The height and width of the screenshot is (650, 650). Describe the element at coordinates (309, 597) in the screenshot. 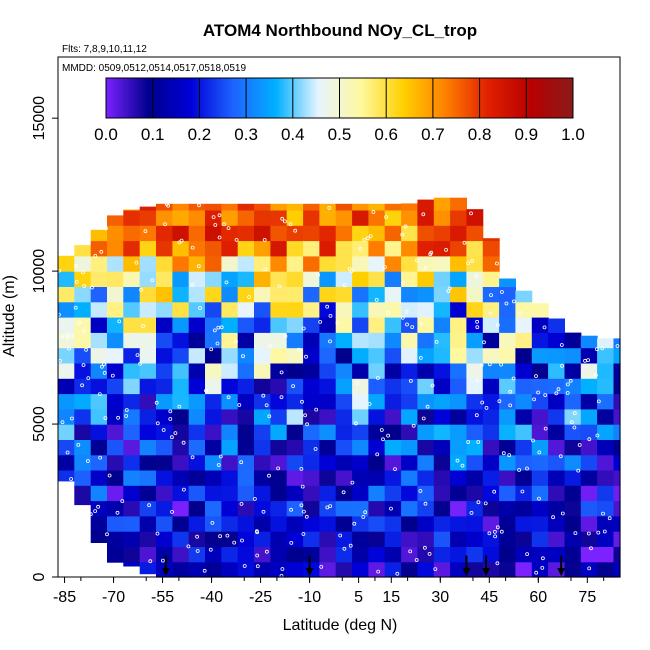

I see `x-tick-label: -10` at that location.